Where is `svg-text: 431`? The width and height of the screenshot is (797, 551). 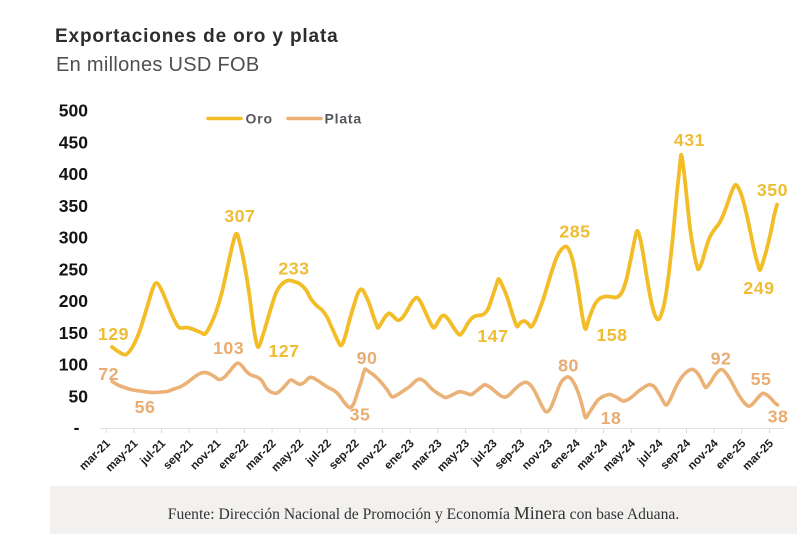 svg-text: 431 is located at coordinates (689, 140).